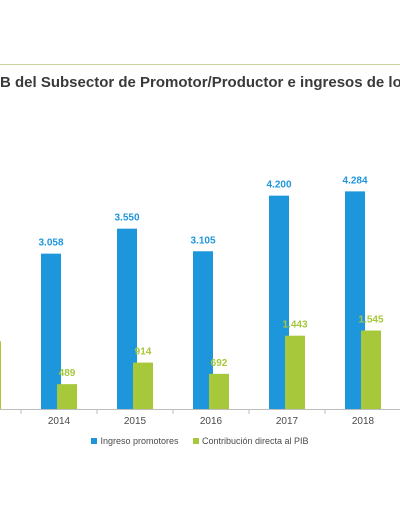 This screenshot has height=516, width=400. What do you see at coordinates (219, 391) in the screenshot?
I see `bar-contribucion-2016` at bounding box center [219, 391].